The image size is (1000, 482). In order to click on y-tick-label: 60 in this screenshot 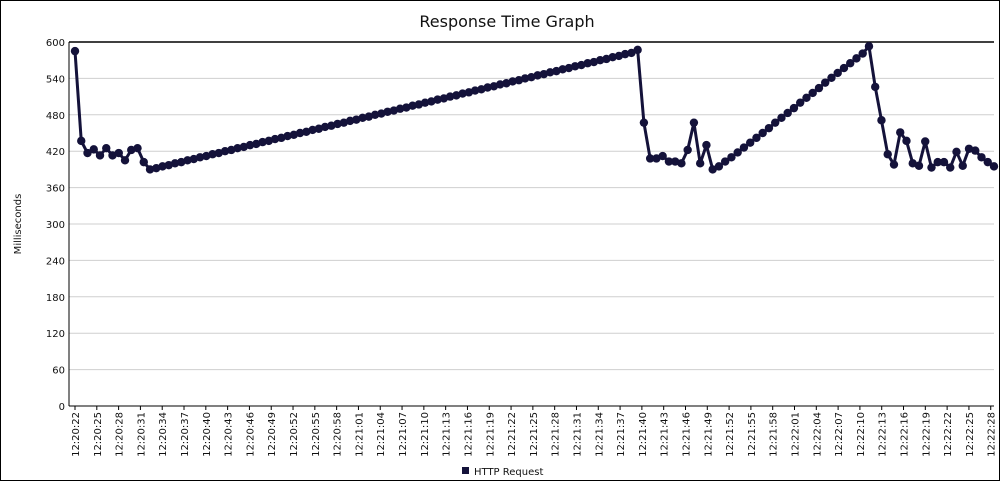, I will do `click(58, 371)`.